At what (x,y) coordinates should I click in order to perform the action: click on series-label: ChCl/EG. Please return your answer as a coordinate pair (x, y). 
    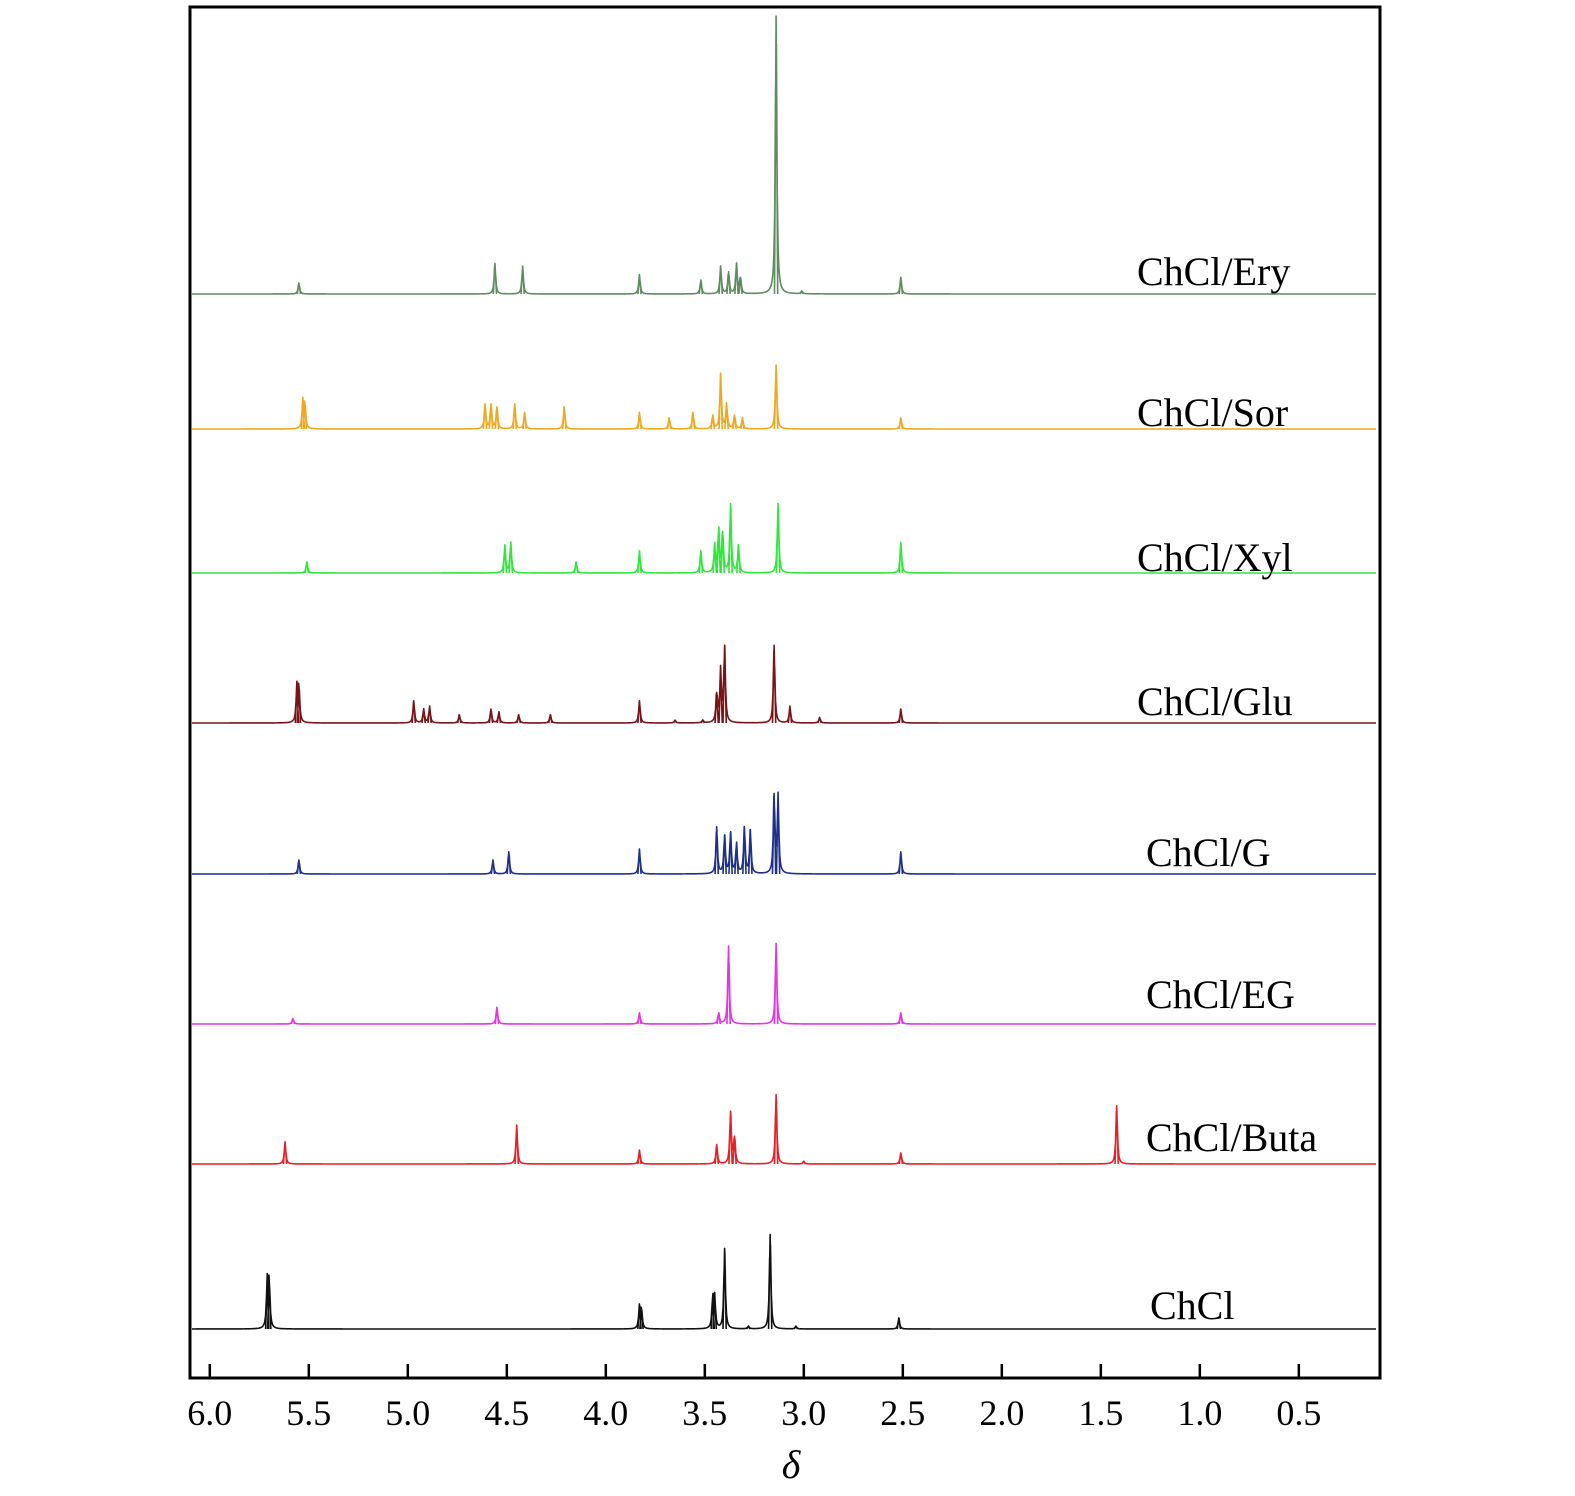
    Looking at the image, I should click on (1220, 994).